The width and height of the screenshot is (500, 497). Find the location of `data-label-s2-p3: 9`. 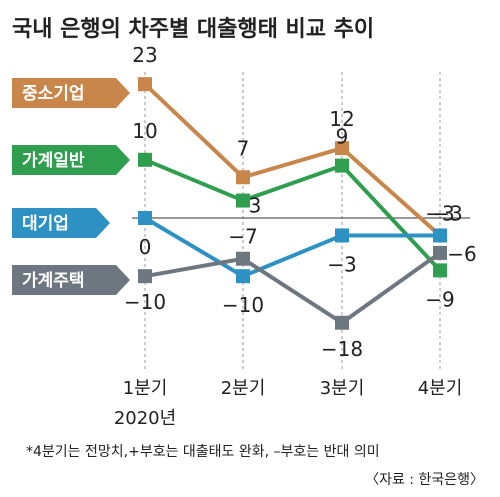

data-label-s2-p3: 9 is located at coordinates (342, 137).